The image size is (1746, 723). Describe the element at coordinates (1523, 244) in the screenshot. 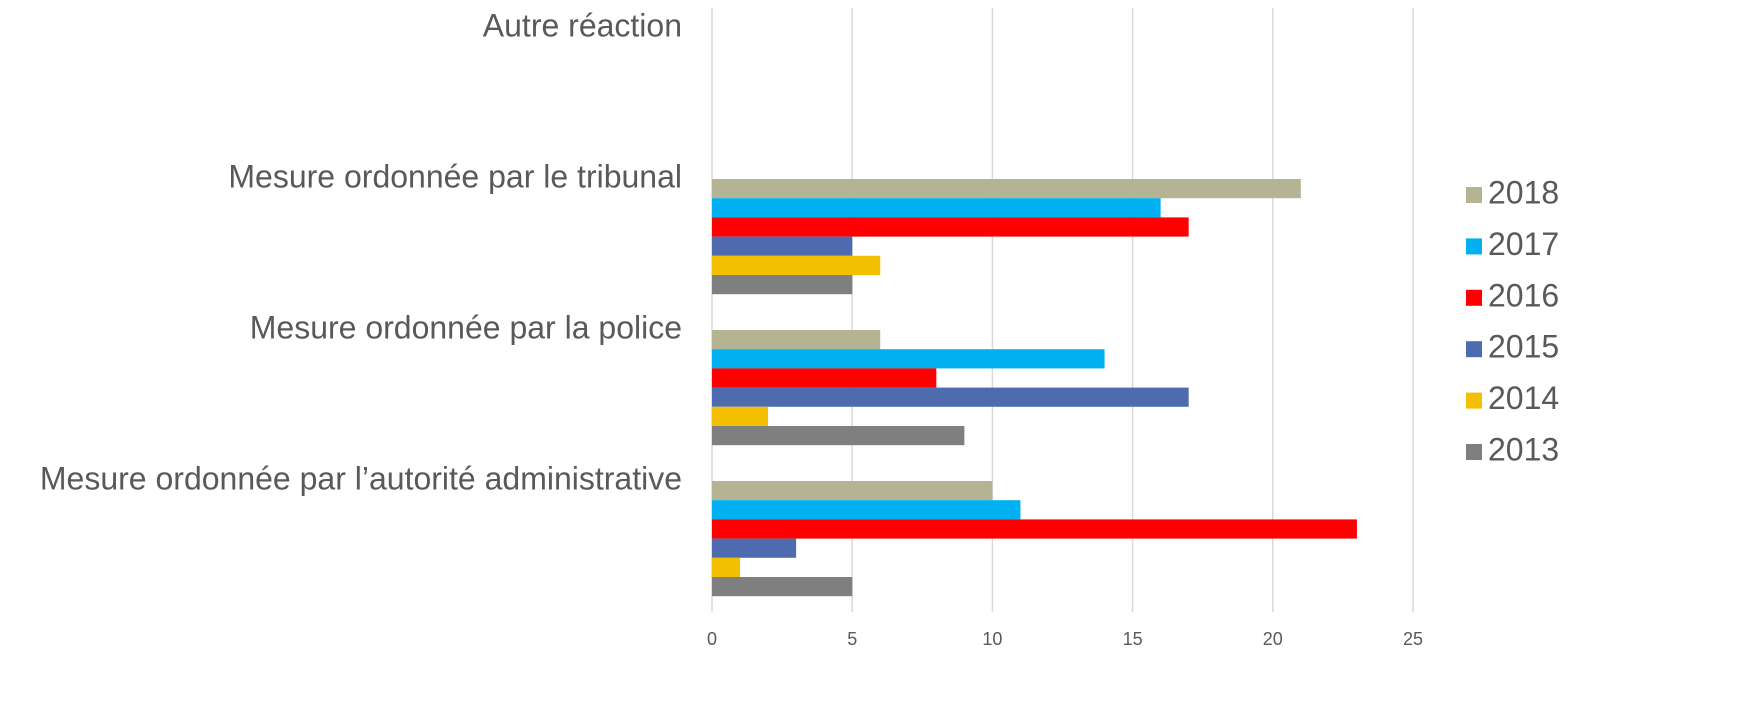

I see `legend-label: 2017` at that location.